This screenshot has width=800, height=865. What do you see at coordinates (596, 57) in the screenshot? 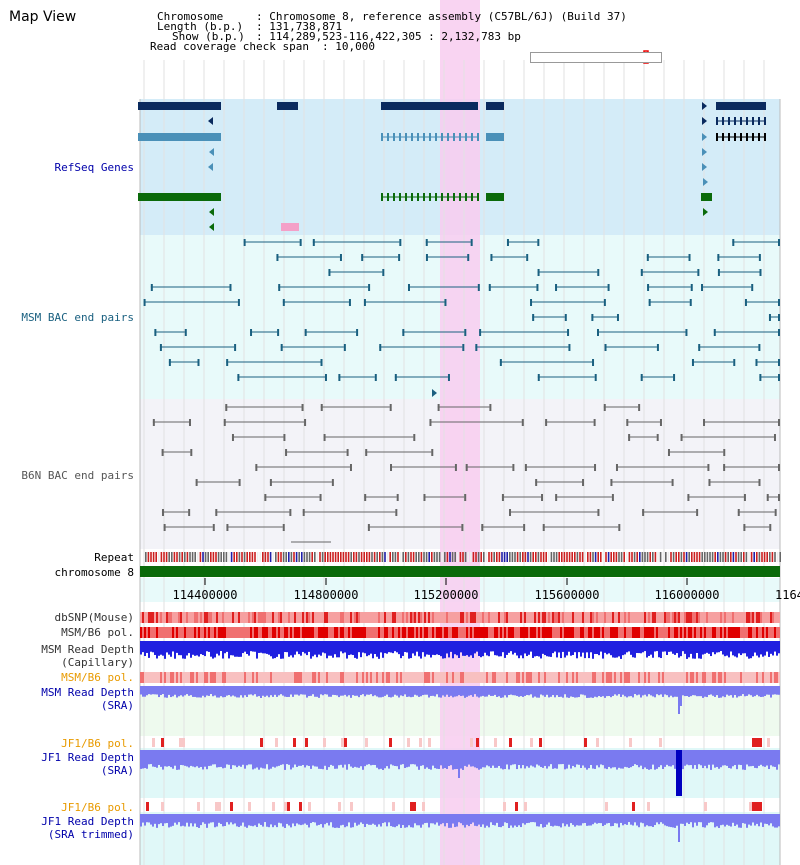
I see `chromosome-ideogram` at bounding box center [596, 57].